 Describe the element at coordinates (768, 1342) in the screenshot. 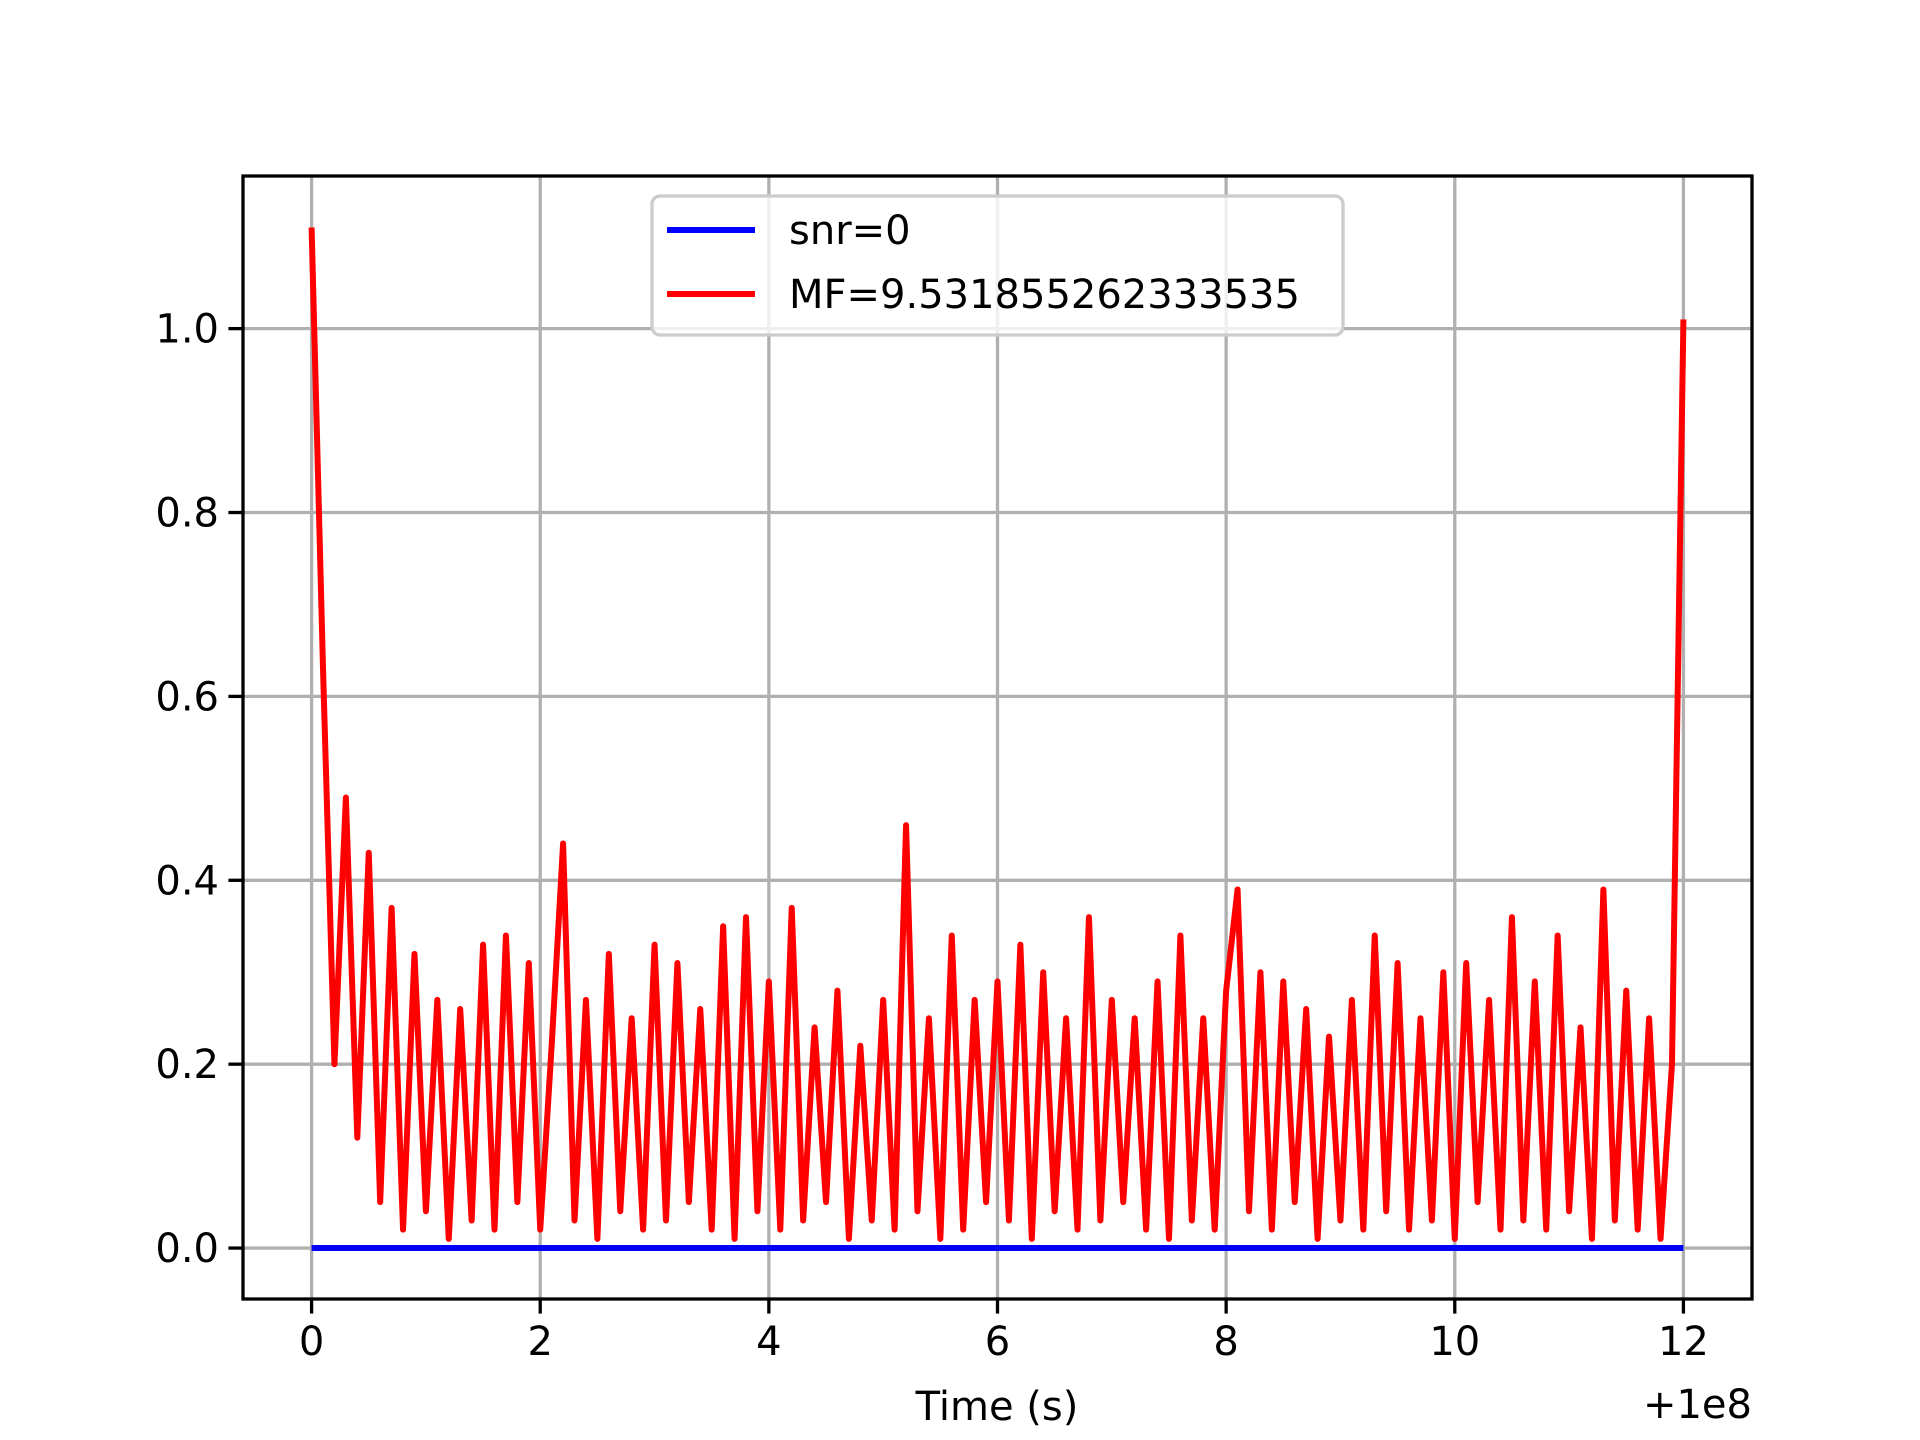

I see `x-tick-label: 4` at that location.